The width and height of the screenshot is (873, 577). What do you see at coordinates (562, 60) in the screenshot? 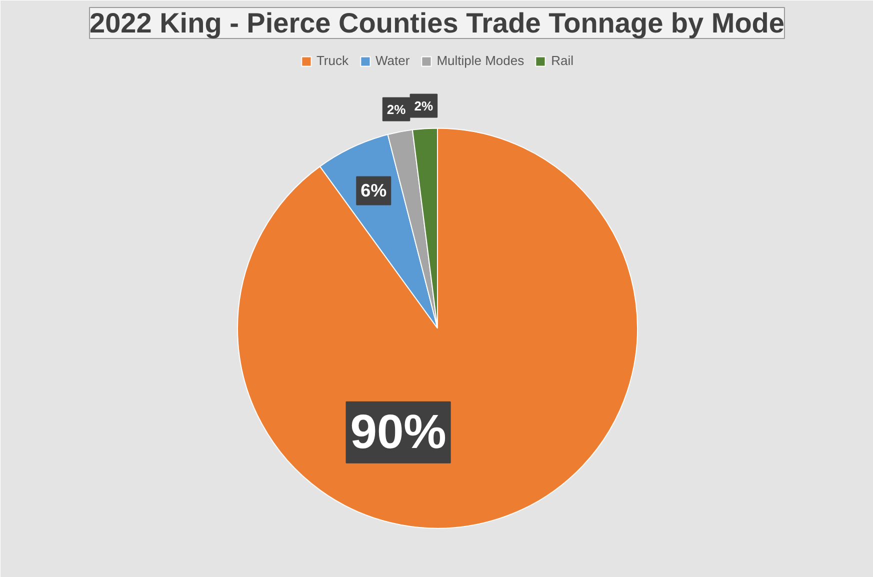
I see `legend-label: Rail` at bounding box center [562, 60].